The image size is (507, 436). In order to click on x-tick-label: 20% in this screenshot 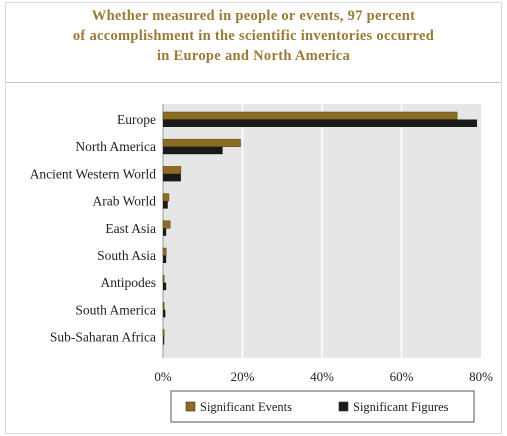, I will do `click(243, 376)`.